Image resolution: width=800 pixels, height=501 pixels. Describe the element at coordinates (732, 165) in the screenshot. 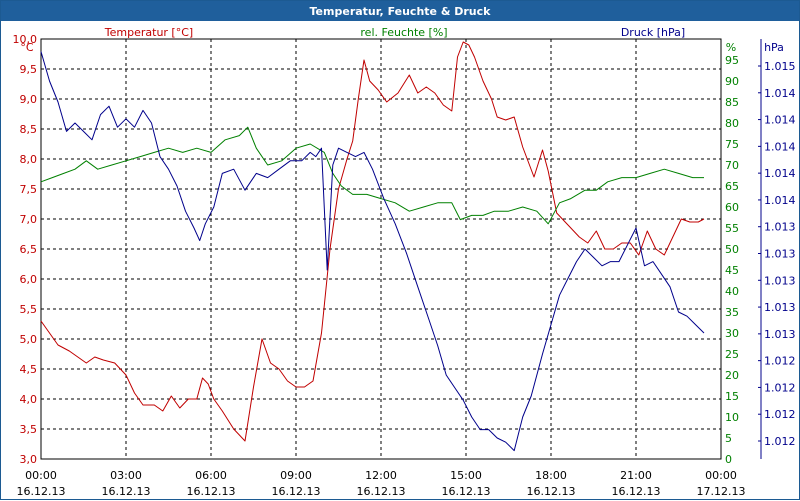

I see `humidity-tick-label: 70` at that location.